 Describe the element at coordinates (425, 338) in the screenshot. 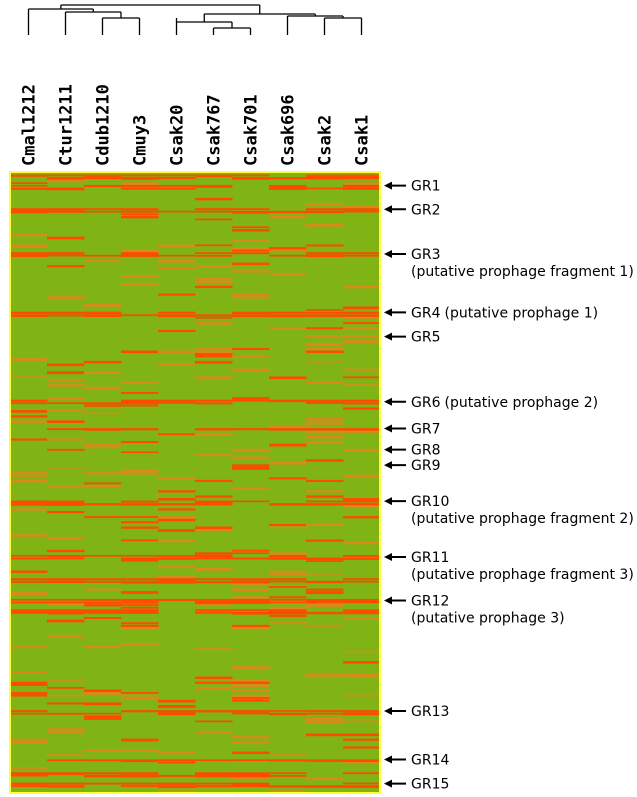

I see `group-label: GR5` at that location.